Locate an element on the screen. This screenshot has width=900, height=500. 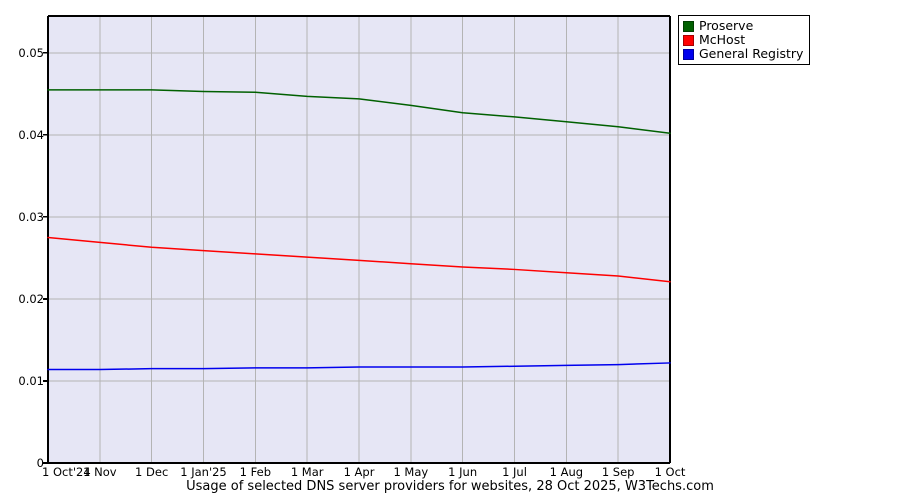
x-tick-label: 1 Jul is located at coordinates (514, 472).